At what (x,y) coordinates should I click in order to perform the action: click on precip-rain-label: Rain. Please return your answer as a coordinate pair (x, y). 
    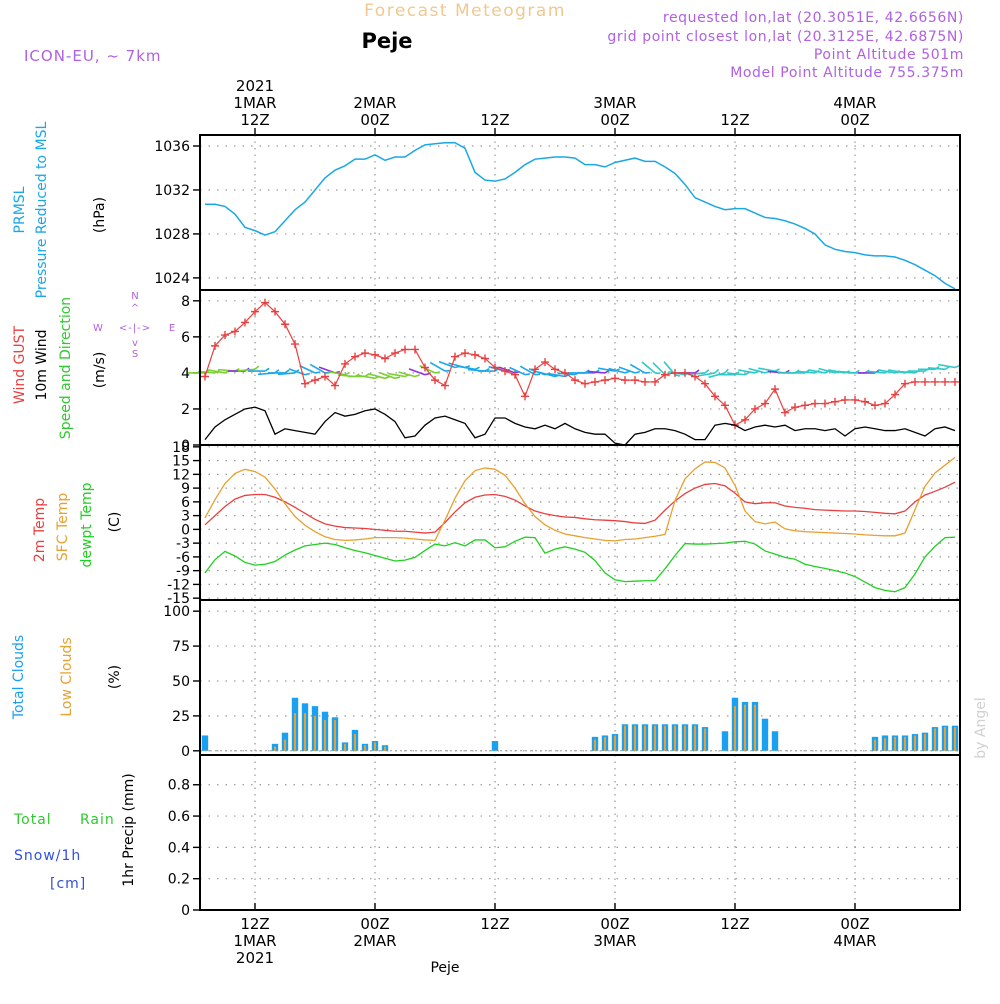
    Looking at the image, I should click on (97, 820).